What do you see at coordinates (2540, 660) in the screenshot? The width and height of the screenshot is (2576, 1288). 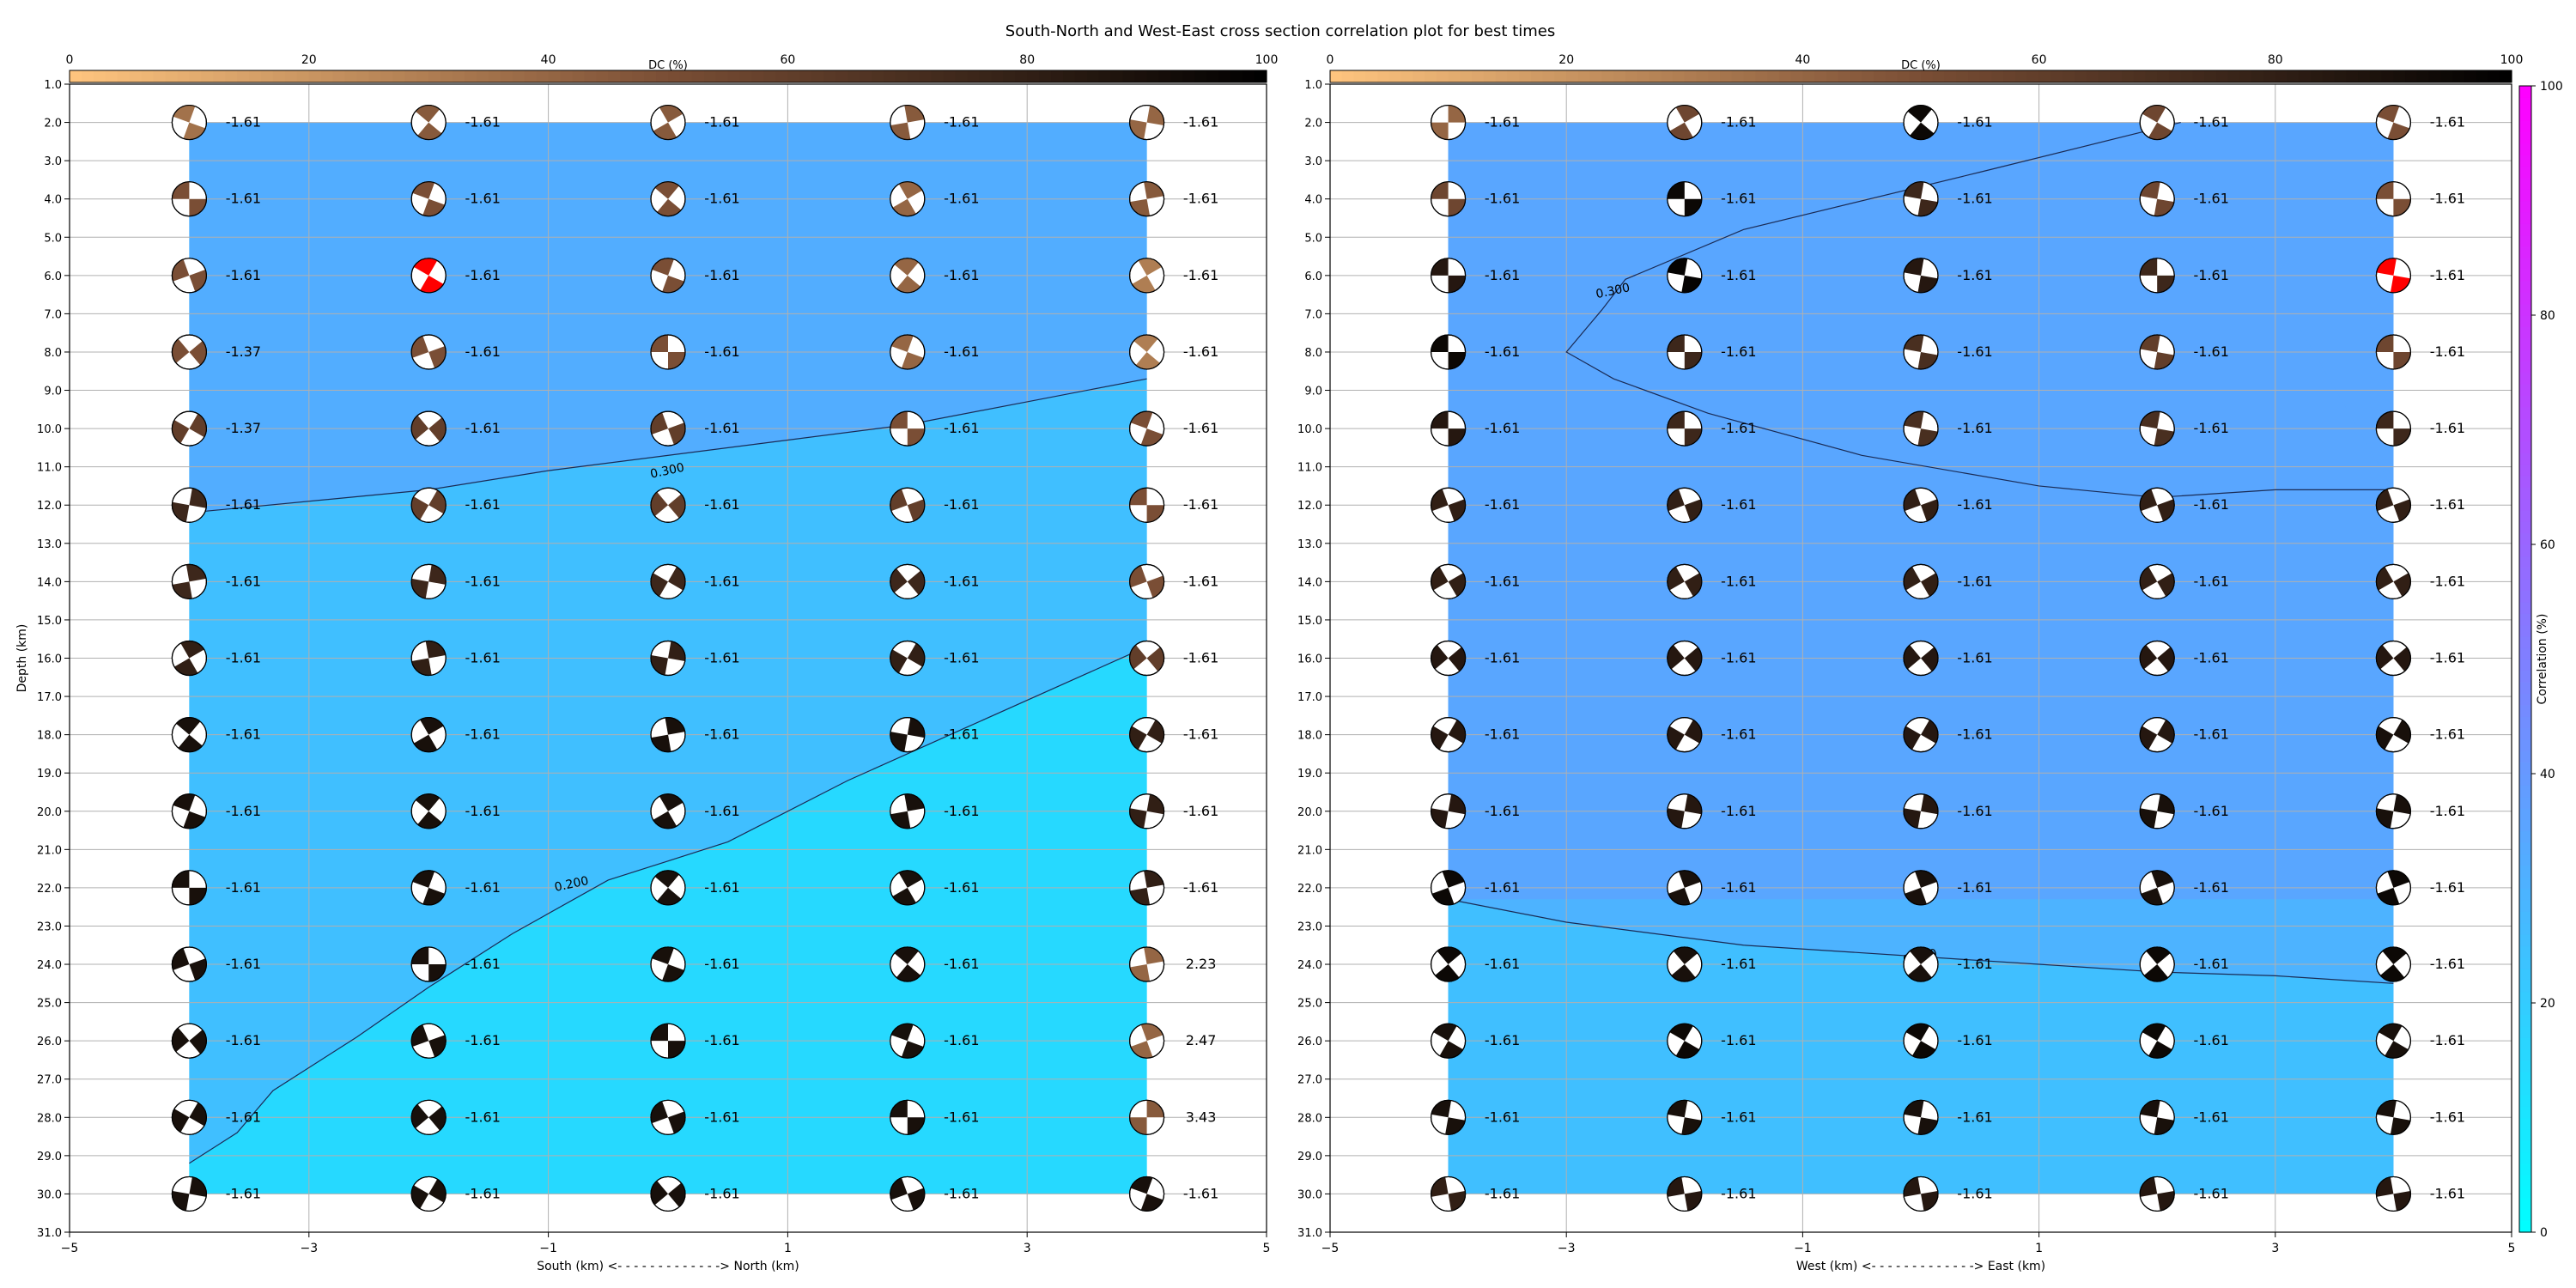 I see `correlation-colorbar: 0 20 40 60 80 100 Correlation (%)` at bounding box center [2540, 660].